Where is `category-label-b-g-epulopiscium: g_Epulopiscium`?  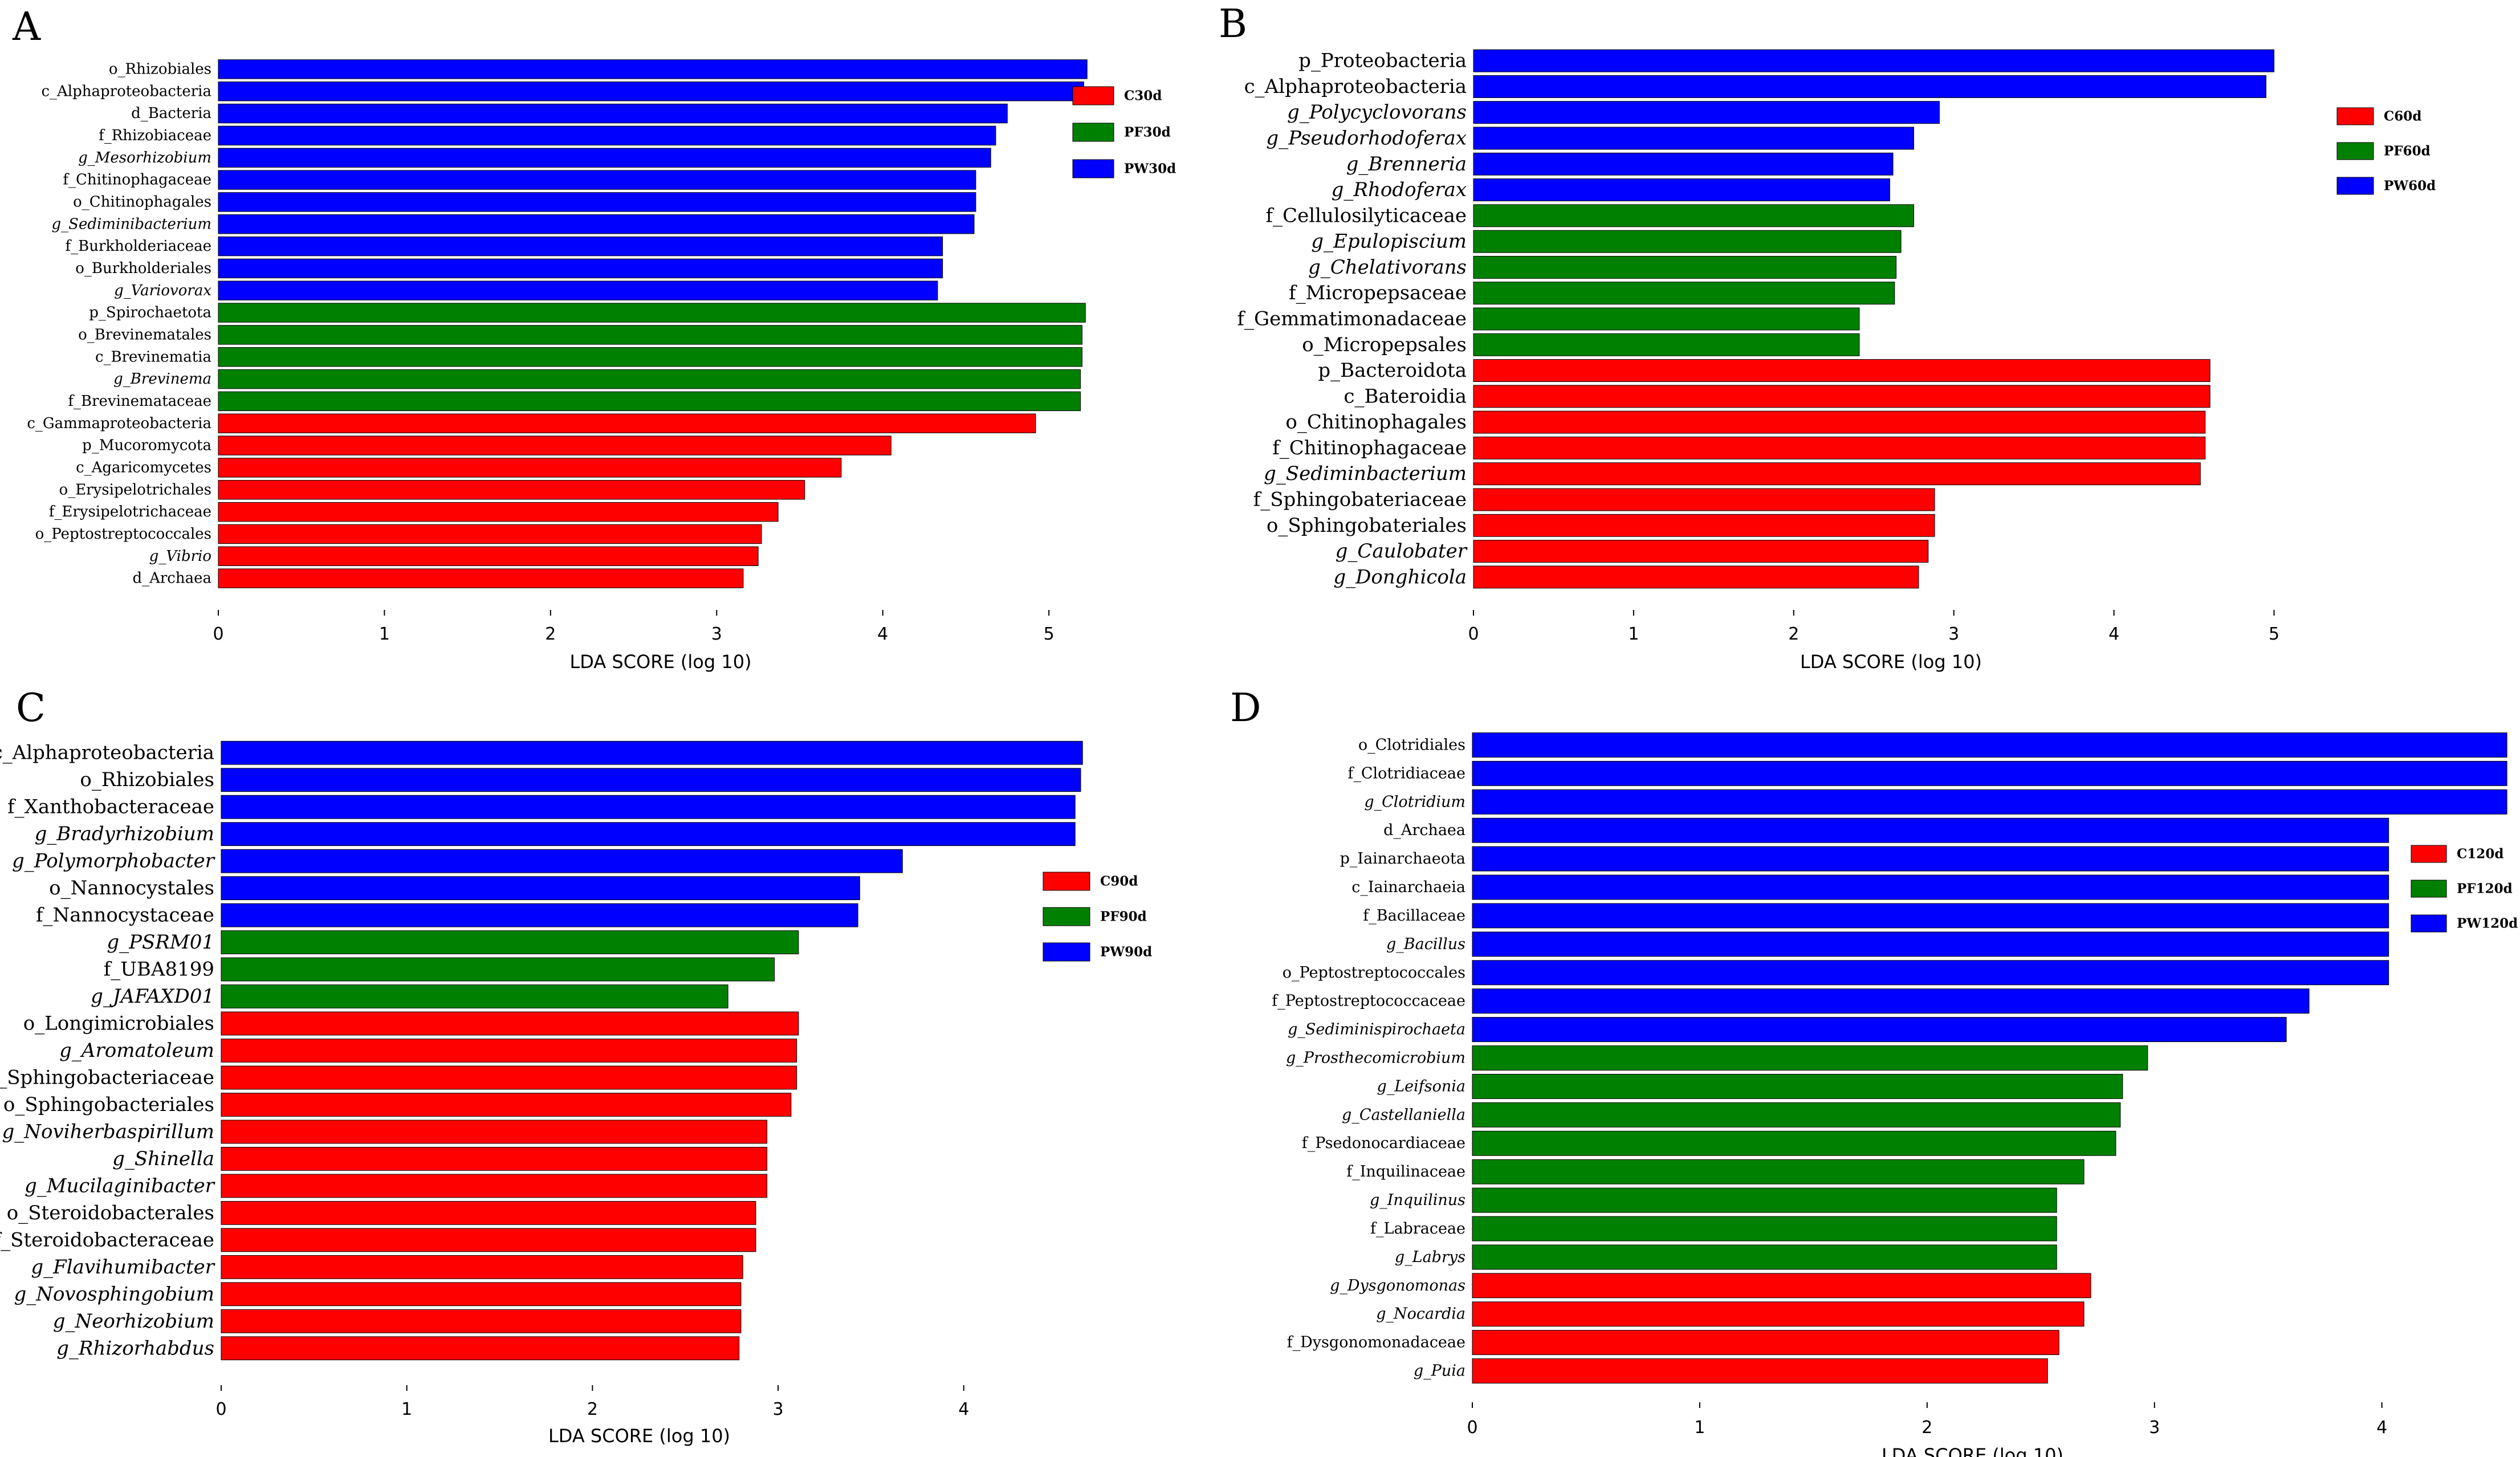
category-label-b-g-epulopiscium: g_Epulopiscium is located at coordinates (1389, 241).